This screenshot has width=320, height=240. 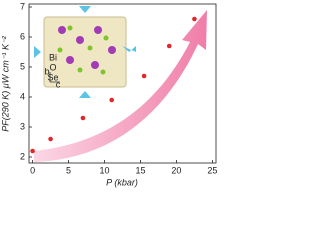 What do you see at coordinates (140, 170) in the screenshot?
I see `x-tick-label: 15` at bounding box center [140, 170].